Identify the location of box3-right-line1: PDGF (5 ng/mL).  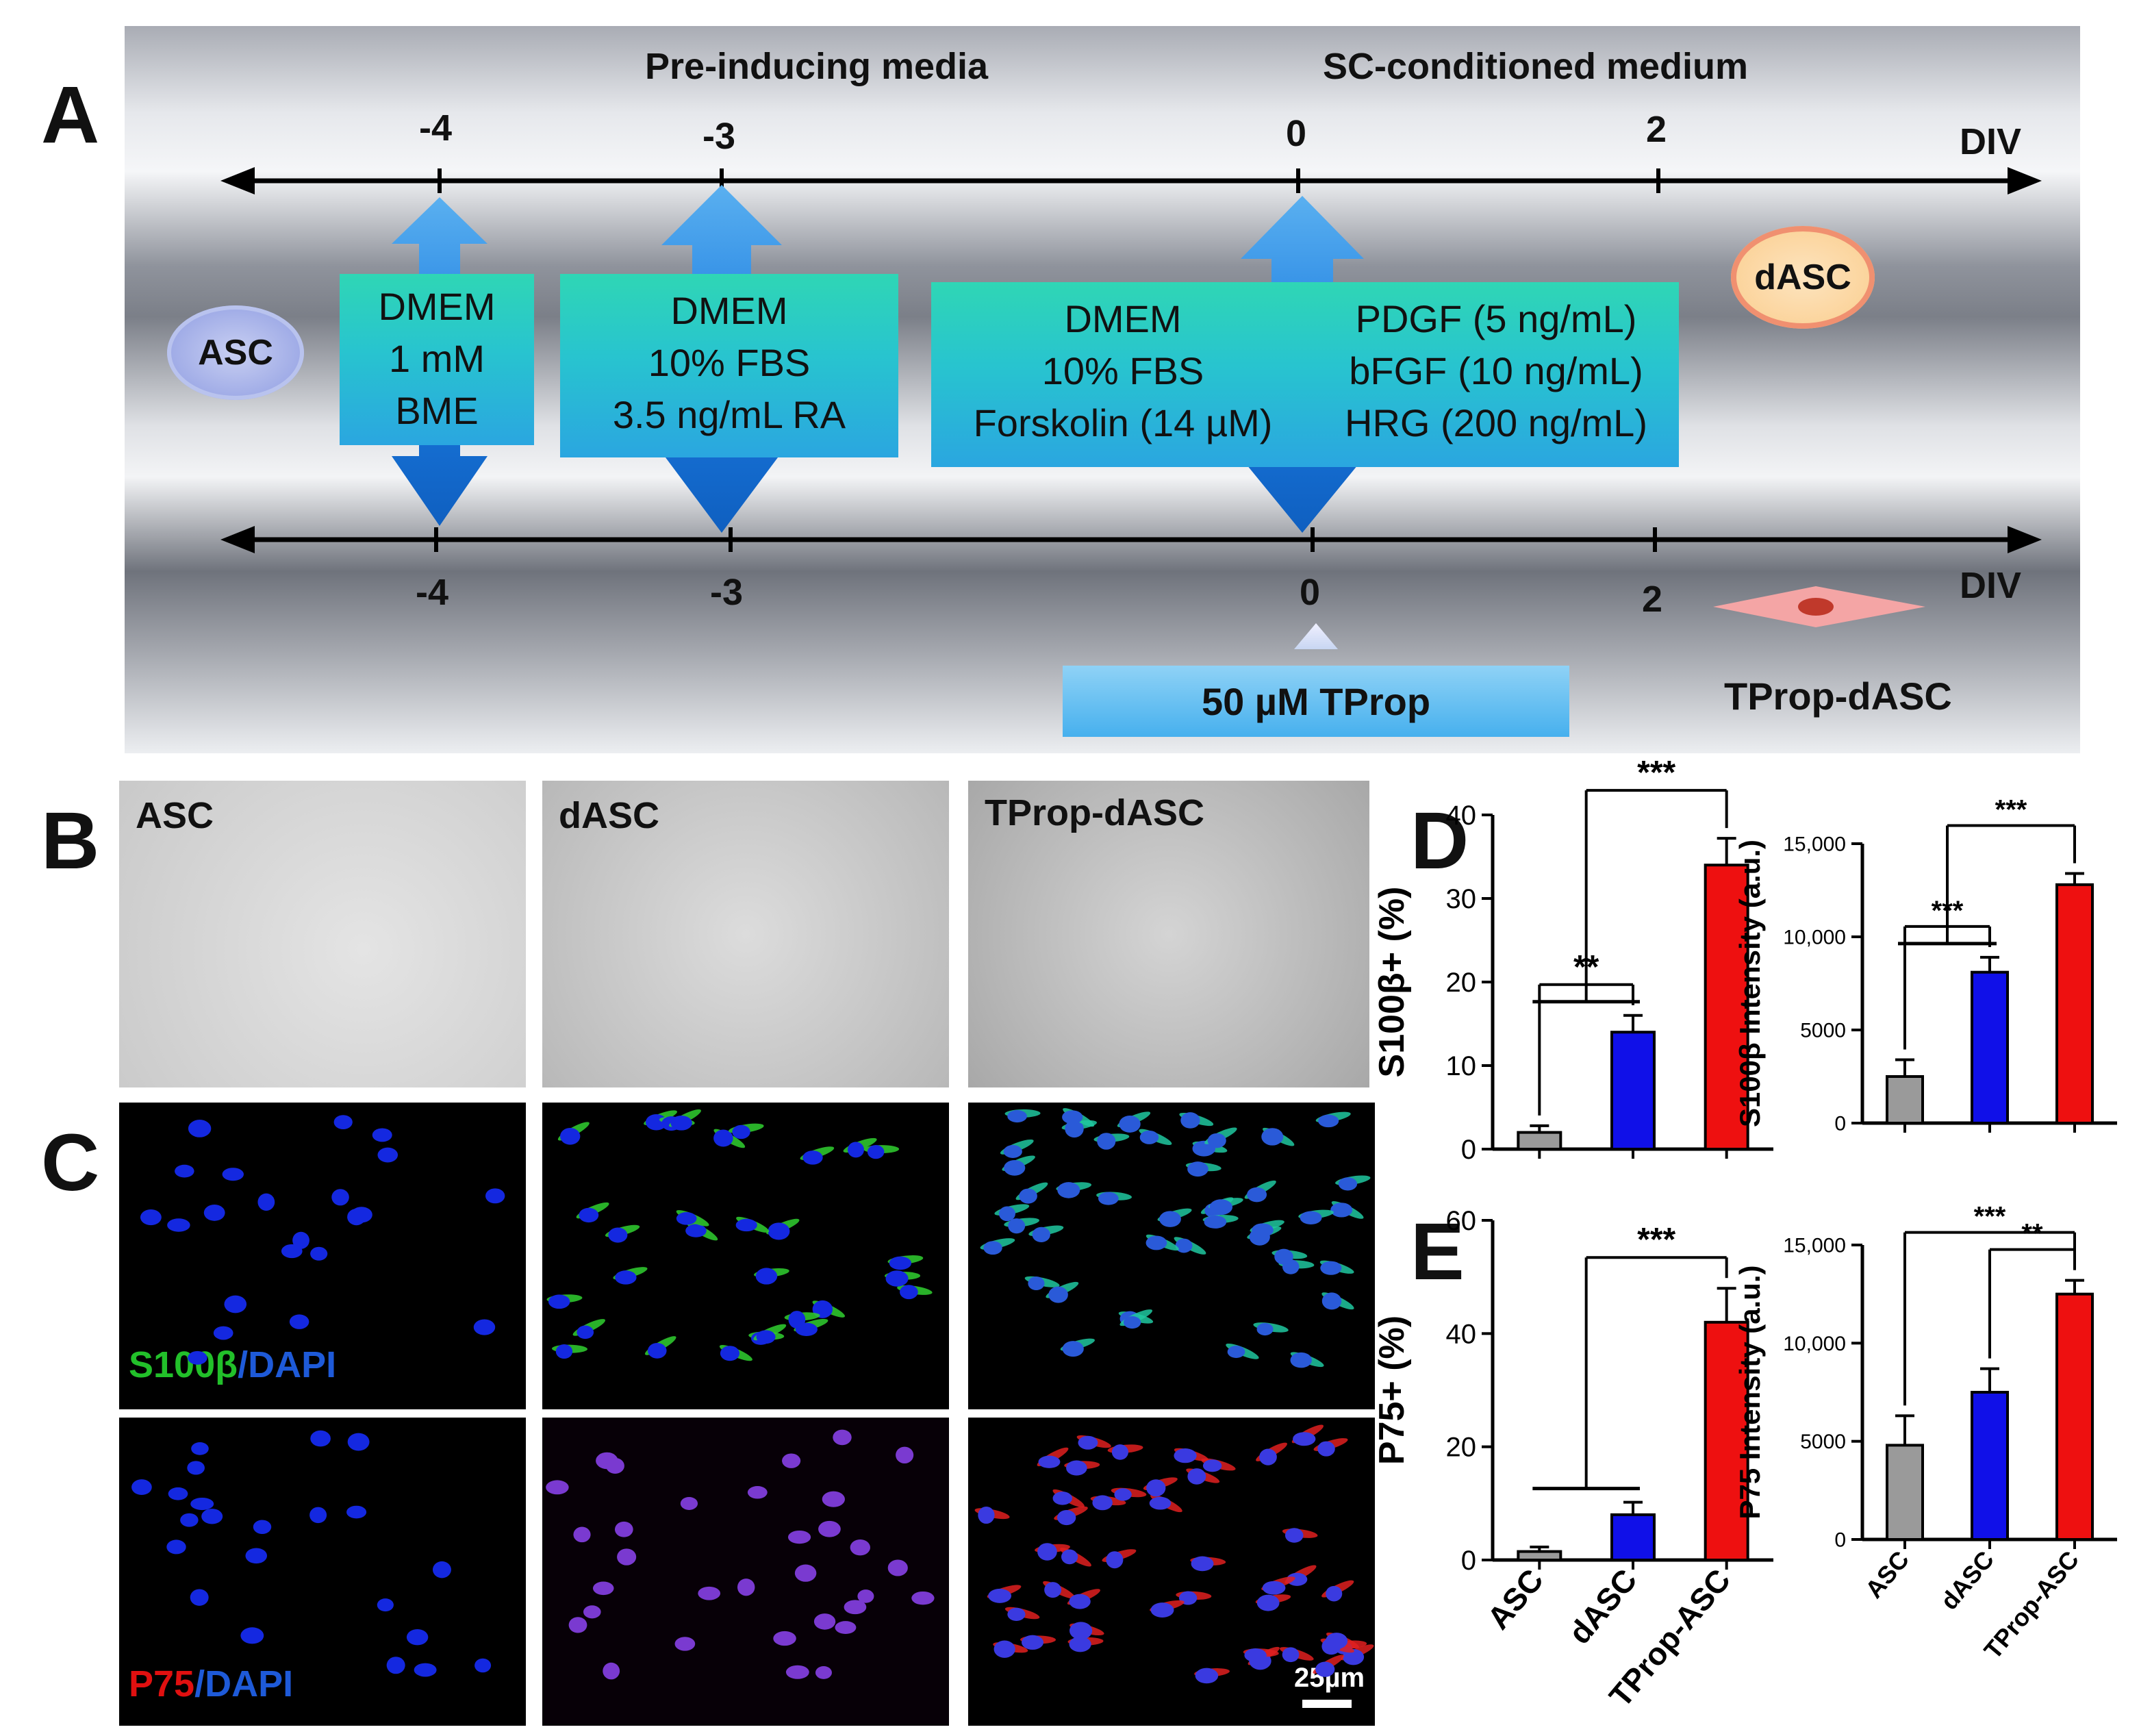
(1496, 318).